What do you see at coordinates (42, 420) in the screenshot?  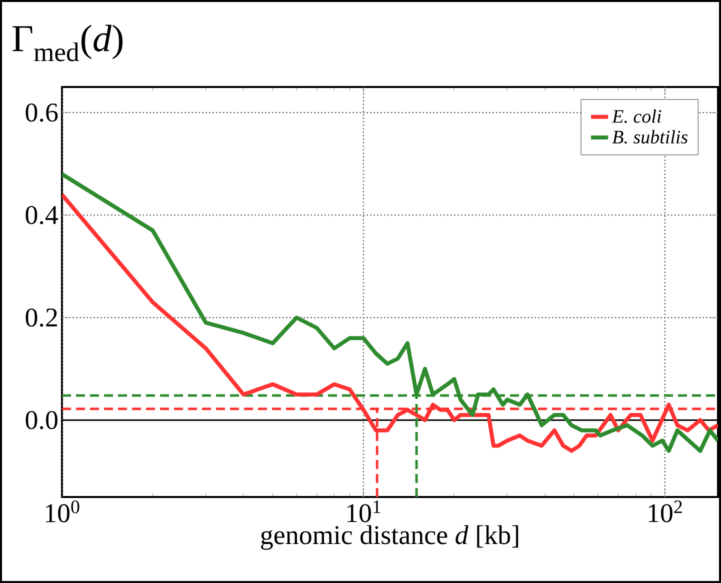 I see `y-tick-label: 0.0` at bounding box center [42, 420].